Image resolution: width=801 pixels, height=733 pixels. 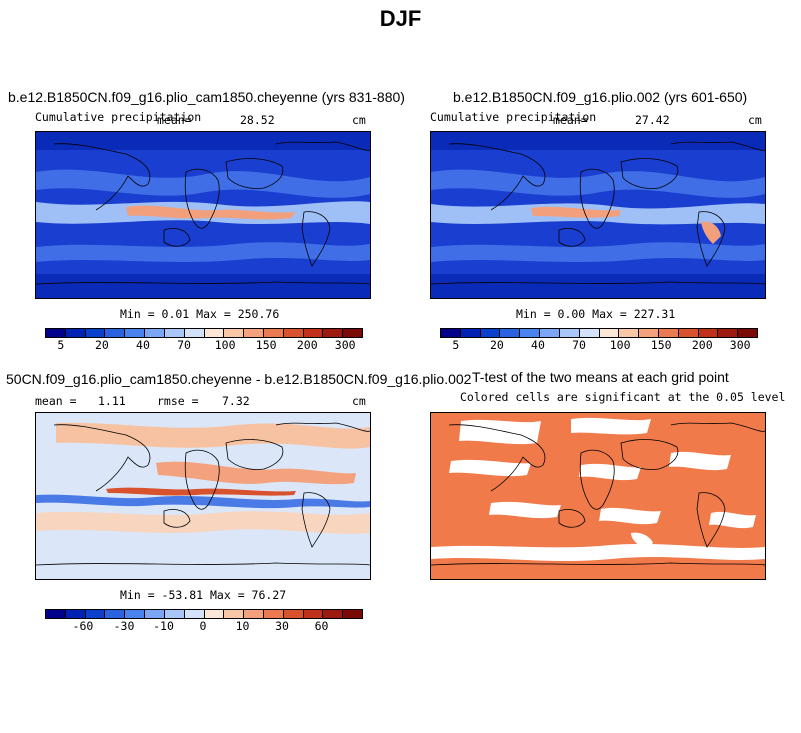 I want to click on panel2-var-label: Cumulative precipitation, so click(x=513, y=117).